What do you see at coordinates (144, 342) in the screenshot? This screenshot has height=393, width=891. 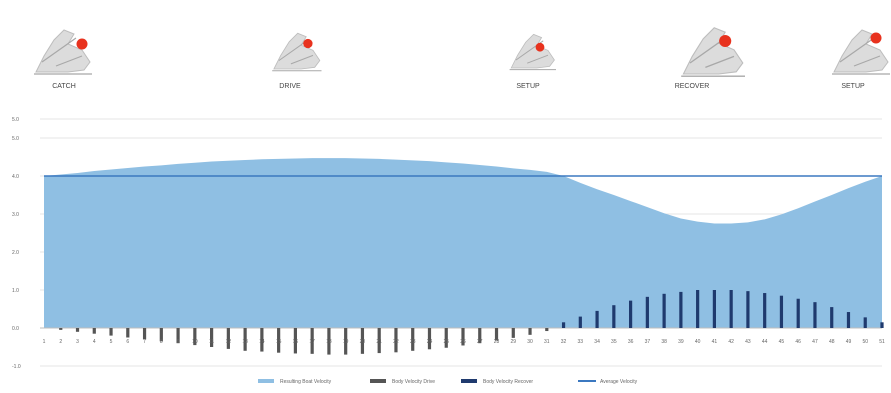 I see `x-tick-label: 7` at bounding box center [144, 342].